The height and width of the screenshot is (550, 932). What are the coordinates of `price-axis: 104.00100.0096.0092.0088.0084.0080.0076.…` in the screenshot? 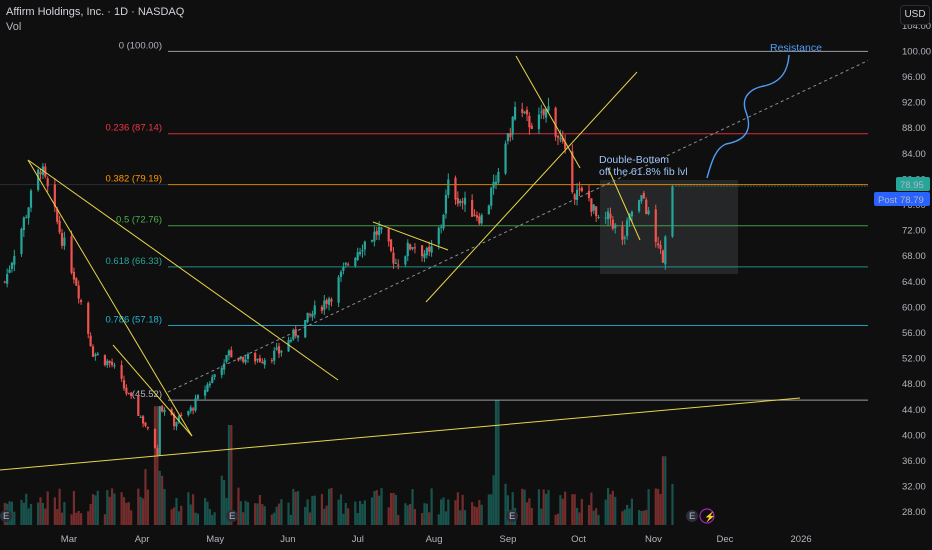 It's located at (900, 275).